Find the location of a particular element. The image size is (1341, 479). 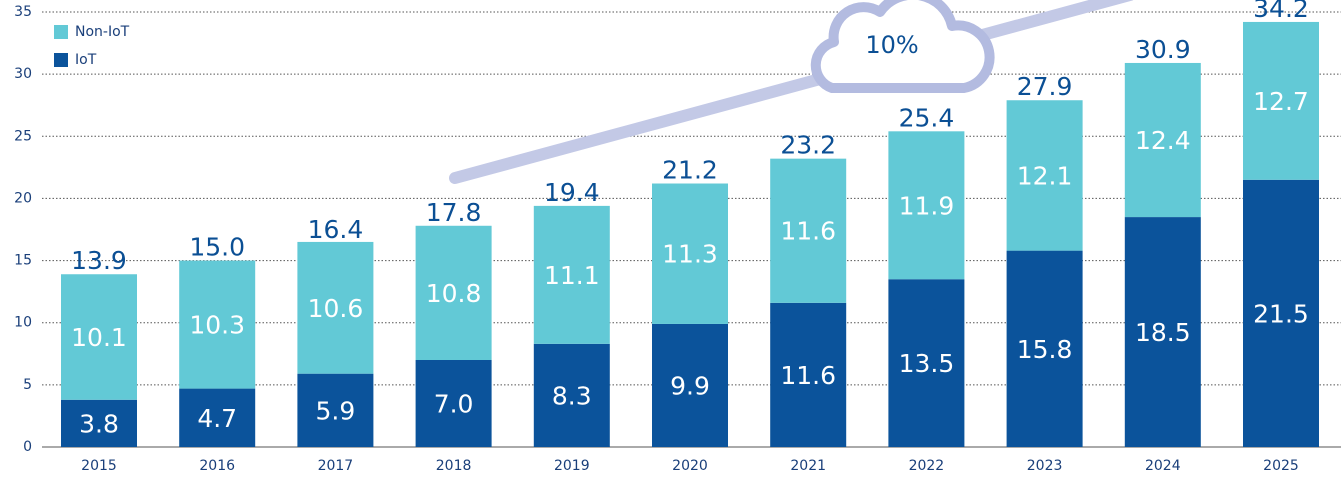

segment-label: 18.5 is located at coordinates (1163, 332).